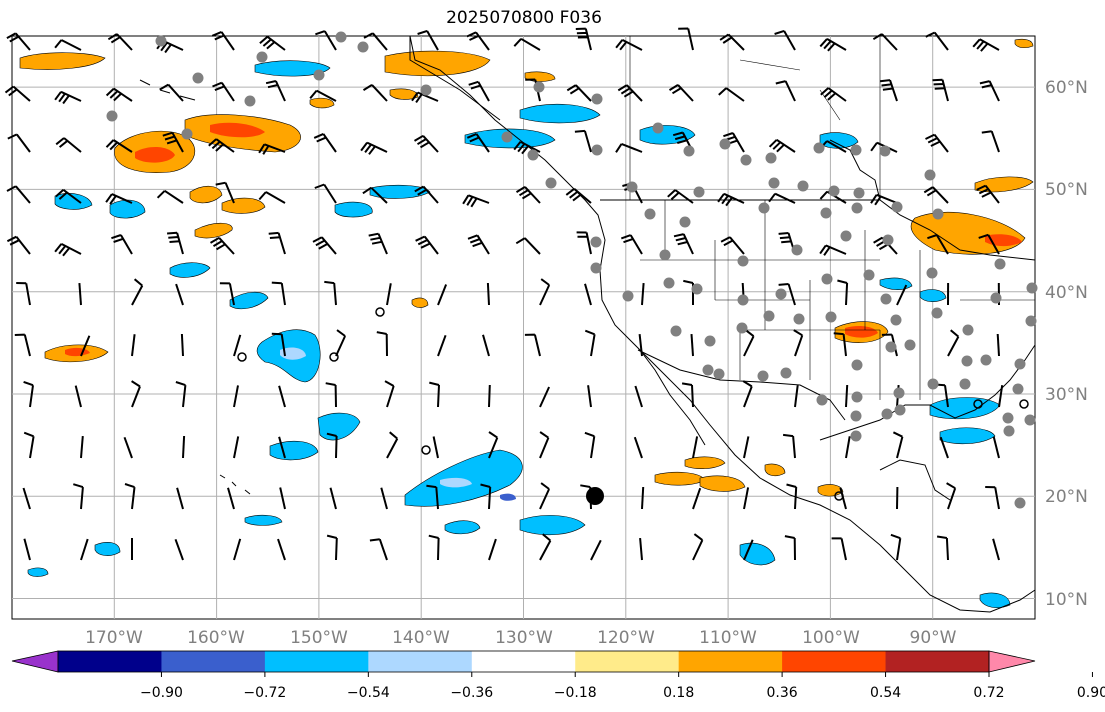  I want to click on colorbar-tick-label: −0.90, so click(161, 693).